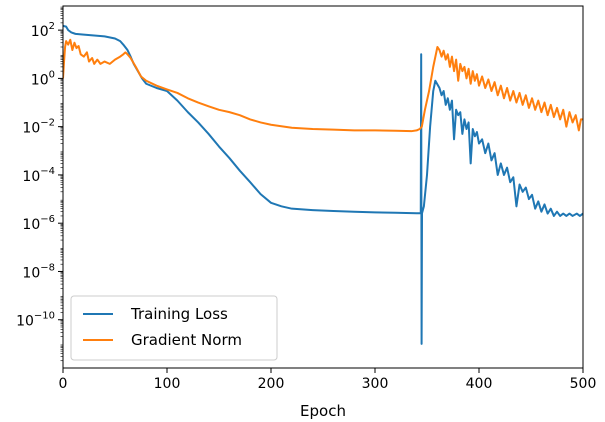 The height and width of the screenshot is (422, 605). What do you see at coordinates (35, 320) in the screenshot?
I see `y-tick-label: 10⁻¹⁰` at bounding box center [35, 320].